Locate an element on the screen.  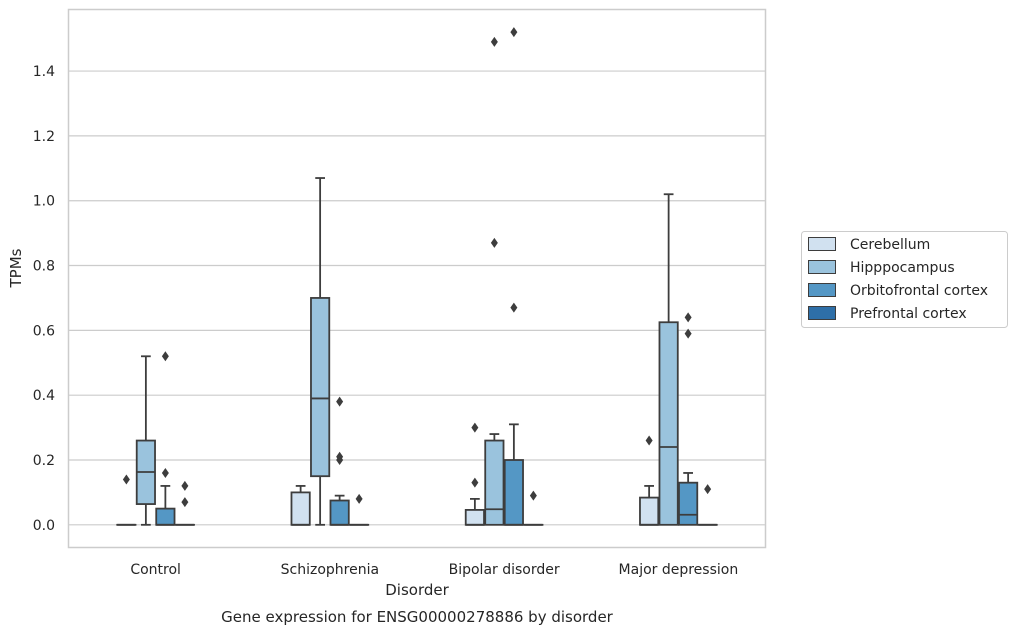
legend-label: Orbitofrontal cortex is located at coordinates (919, 291).